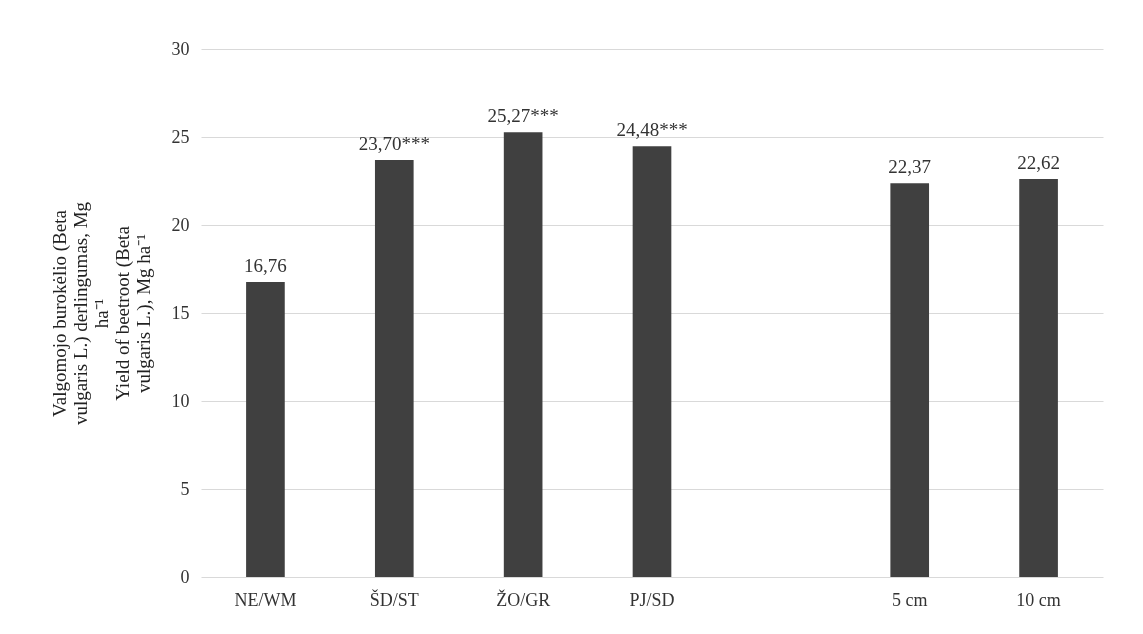 The image size is (1143, 634). Describe the element at coordinates (185, 488) in the screenshot. I see `y-tick-label: 5` at that location.